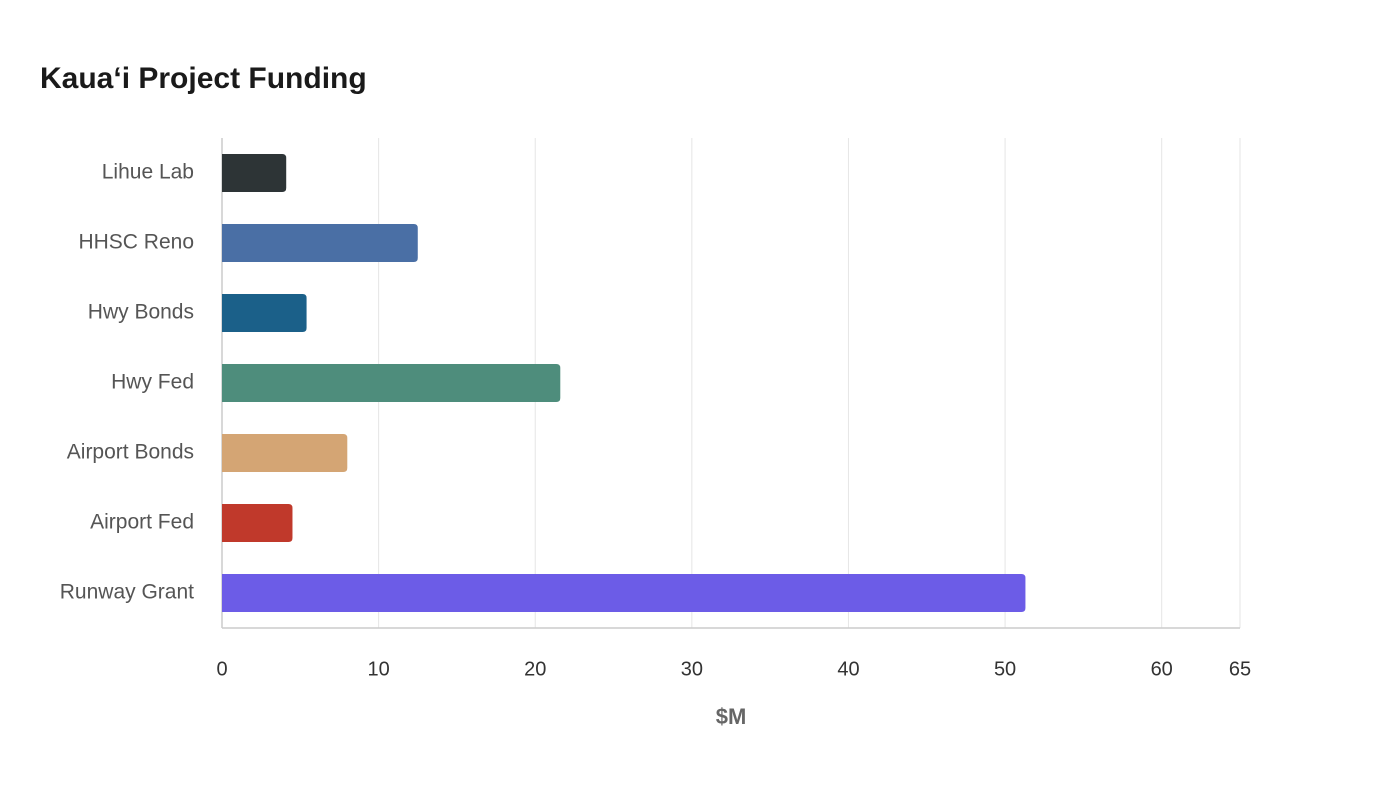 This screenshot has width=1400, height=800. Describe the element at coordinates (1240, 669) in the screenshot. I see `x-tick-label: 65` at that location.